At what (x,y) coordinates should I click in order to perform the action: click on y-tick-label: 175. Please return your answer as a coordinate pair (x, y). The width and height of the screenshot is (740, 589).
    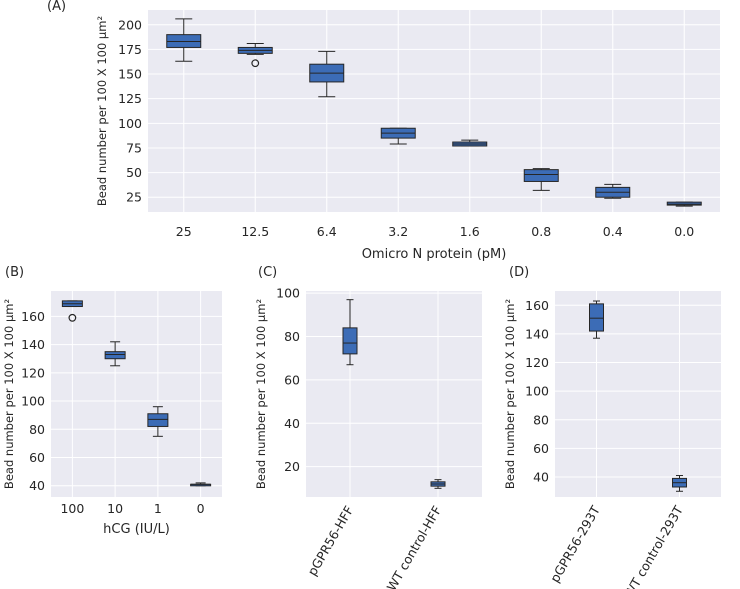
    Looking at the image, I should click on (130, 49).